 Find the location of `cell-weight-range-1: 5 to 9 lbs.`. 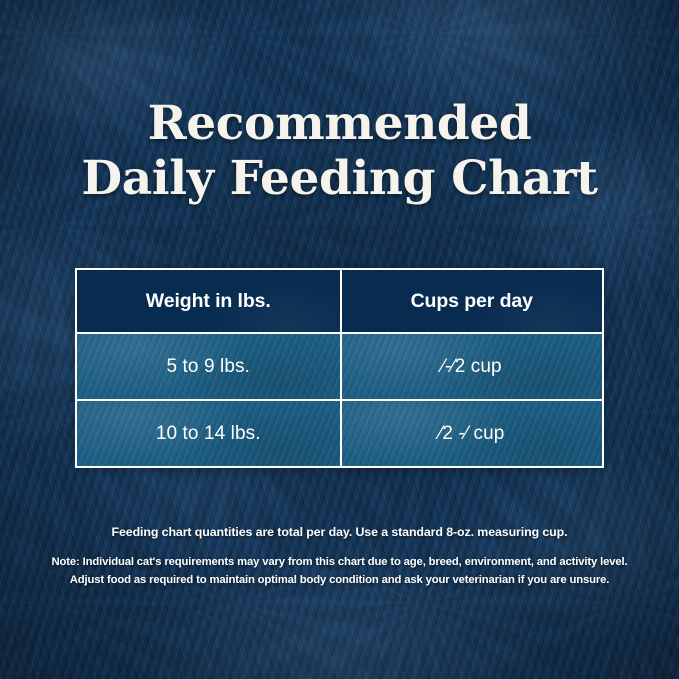

cell-weight-range-1: 5 to 9 lbs. is located at coordinates (208, 367).